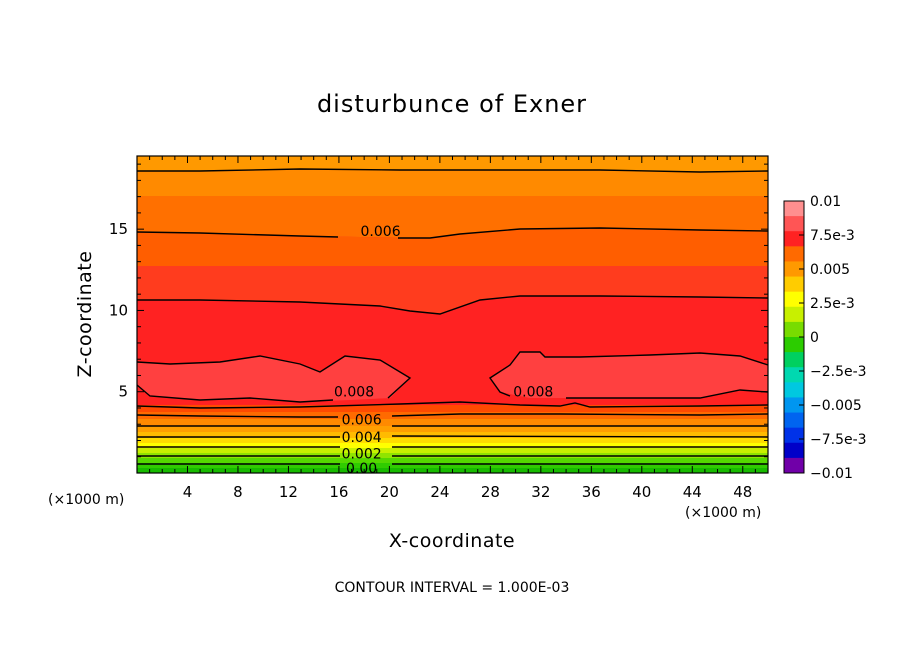 This screenshot has height=654, width=904. Describe the element at coordinates (452, 182) in the screenshot. I see `band-0.007` at that location.